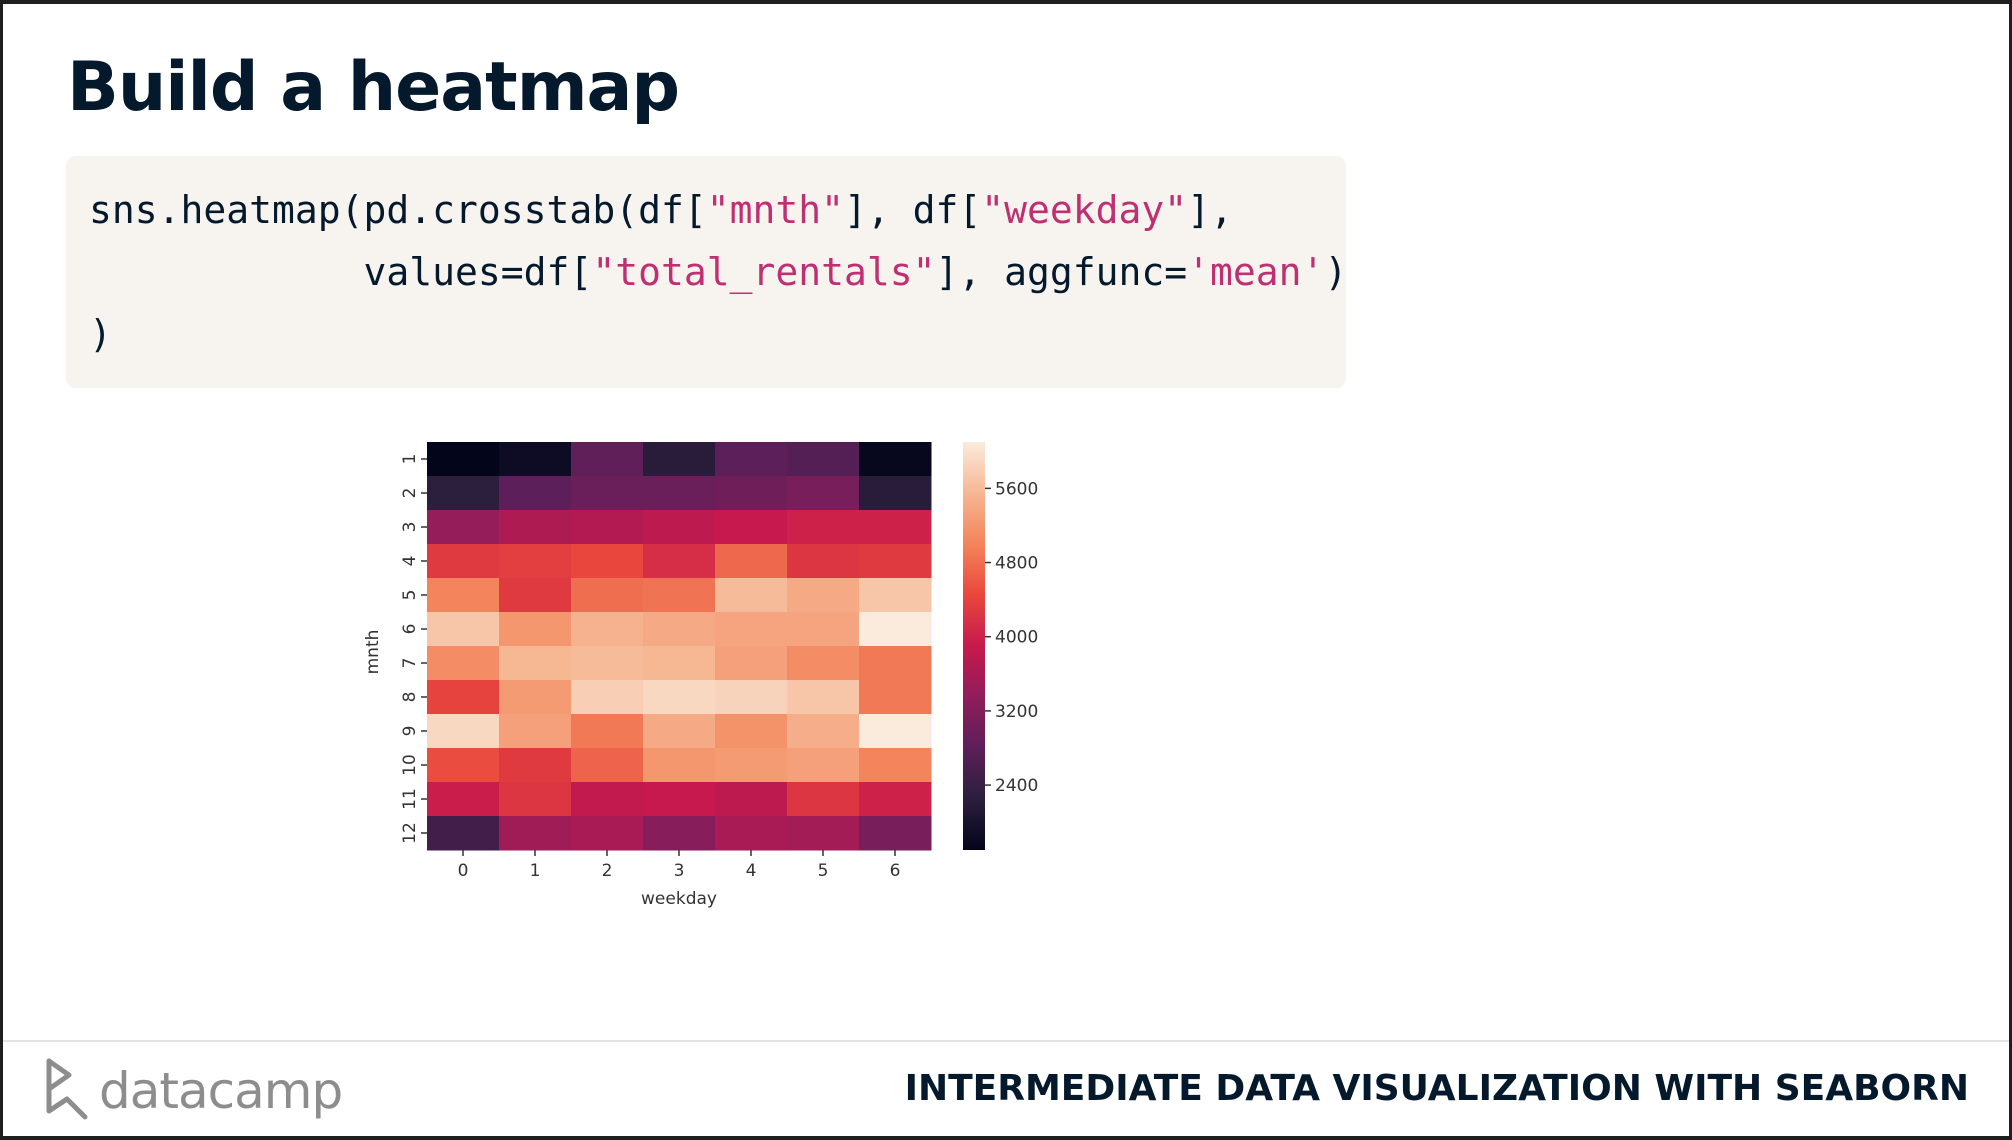 The height and width of the screenshot is (1140, 2012). I want to click on x-tick-label: 2, so click(607, 871).